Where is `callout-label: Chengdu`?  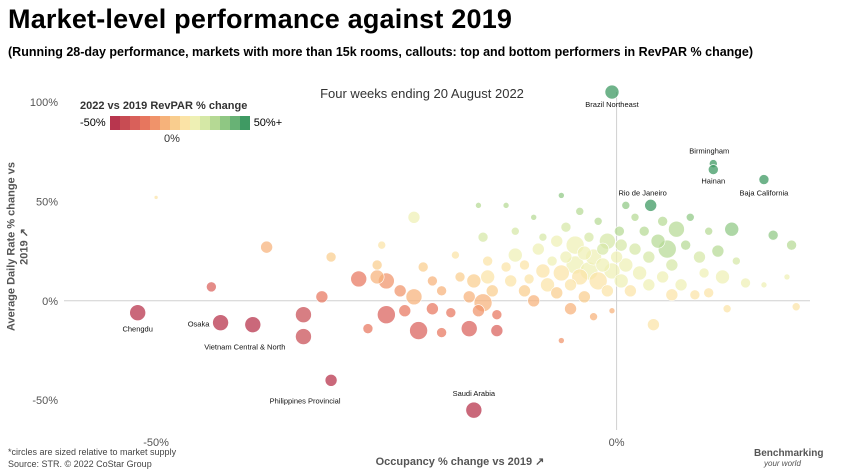
callout-label: Chengdu is located at coordinates (137, 329).